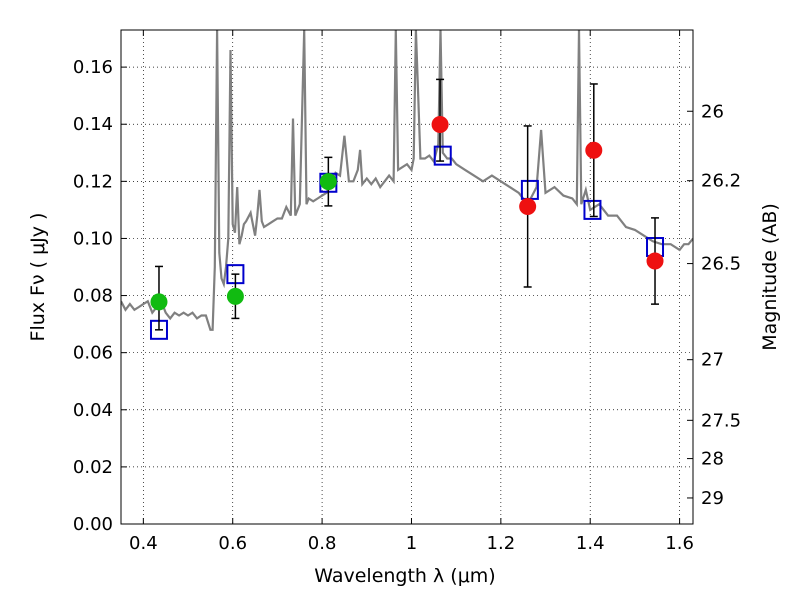 This screenshot has height=600, width=800. I want to click on x-axis-label: Wavelength λ (μm), so click(404, 576).